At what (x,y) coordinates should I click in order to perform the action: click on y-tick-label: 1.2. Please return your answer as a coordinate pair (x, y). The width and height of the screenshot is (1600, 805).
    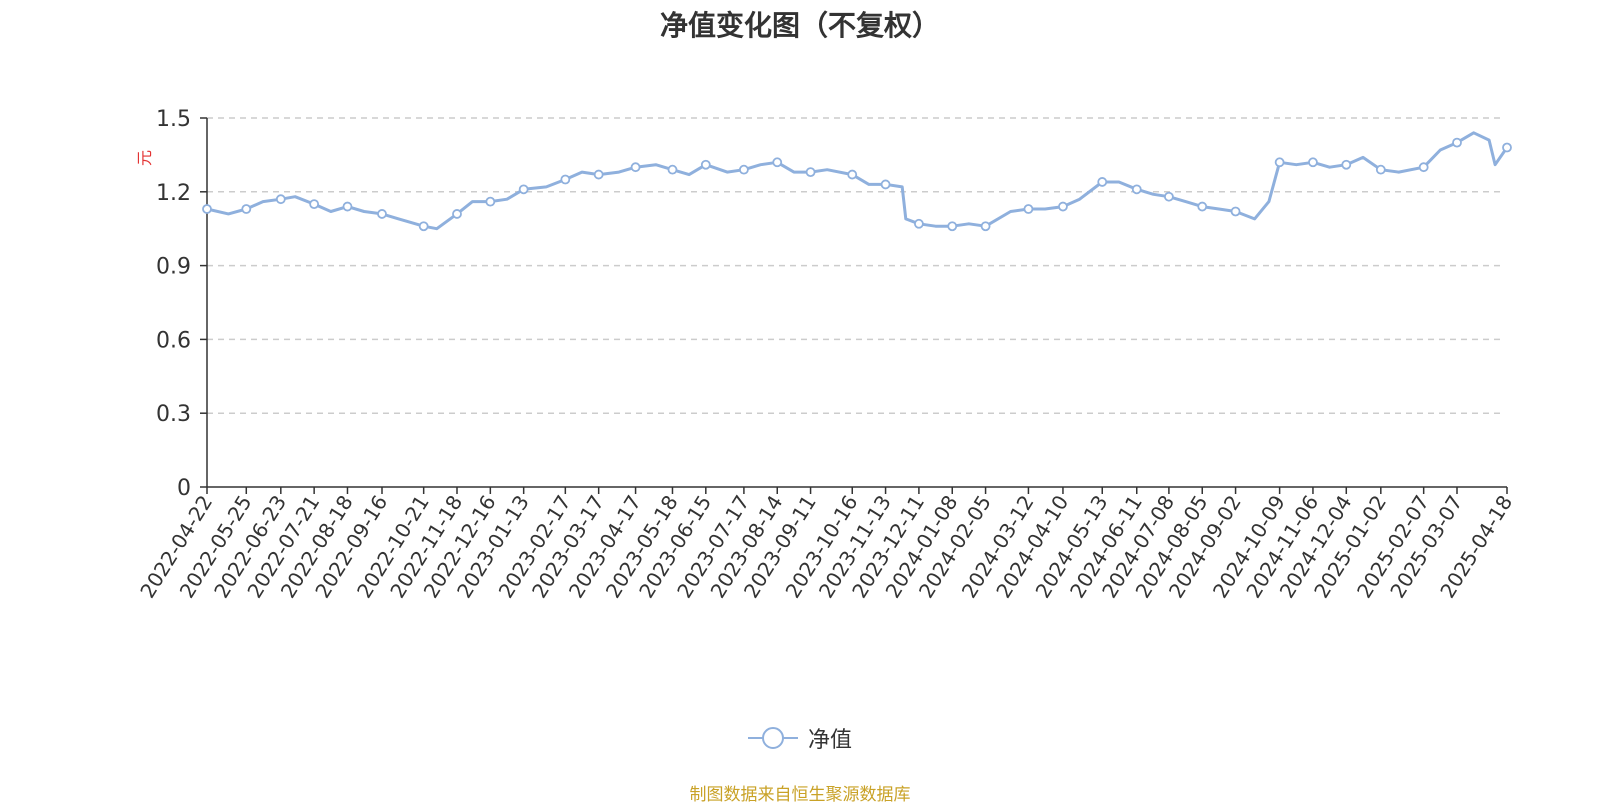
    Looking at the image, I should click on (173, 193).